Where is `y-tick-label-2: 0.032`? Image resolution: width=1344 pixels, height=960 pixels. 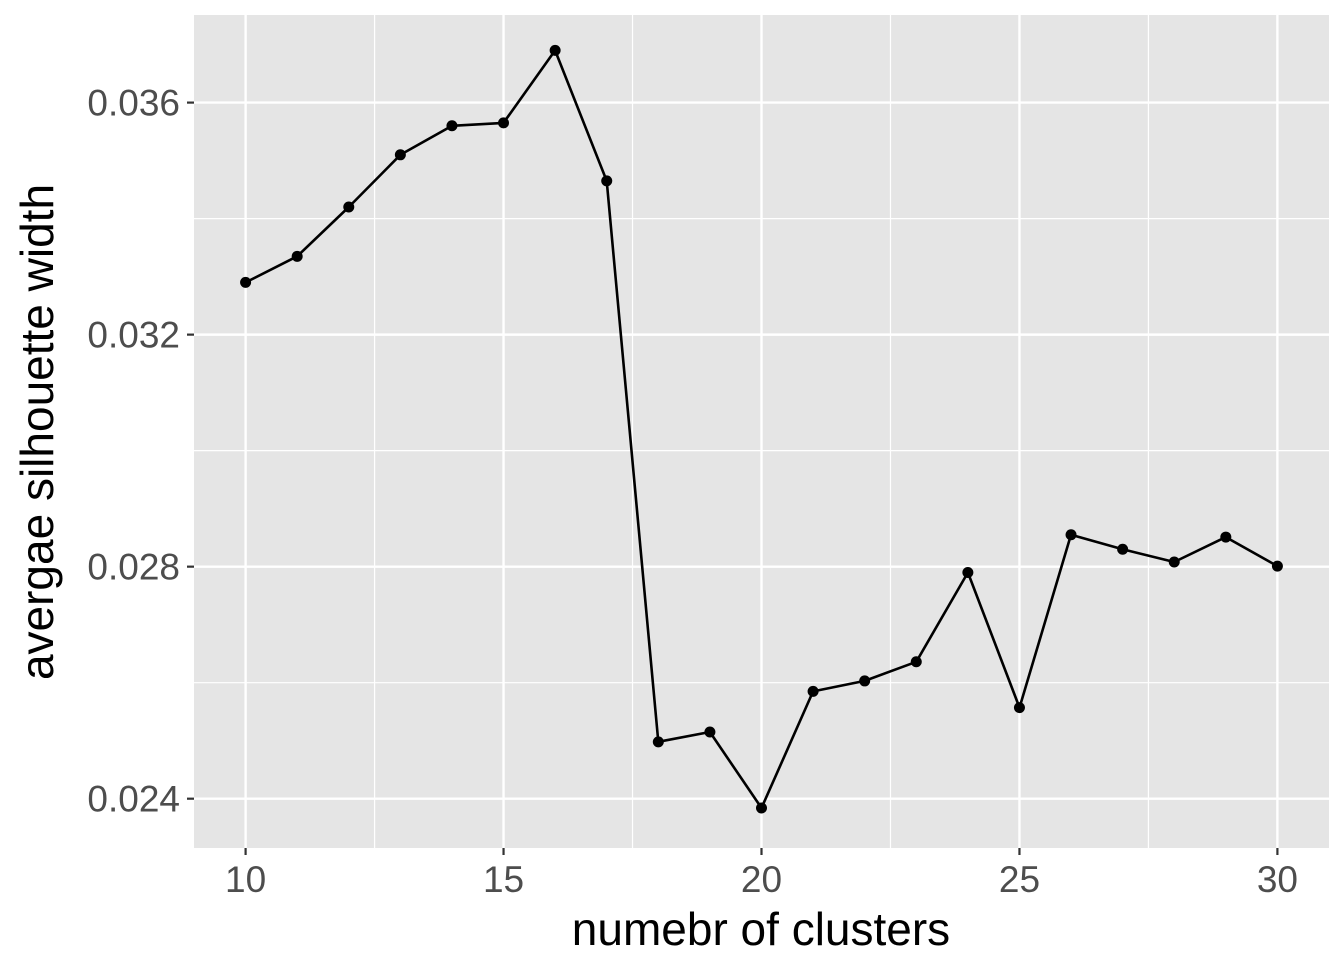 y-tick-label-2: 0.032 is located at coordinates (133, 335).